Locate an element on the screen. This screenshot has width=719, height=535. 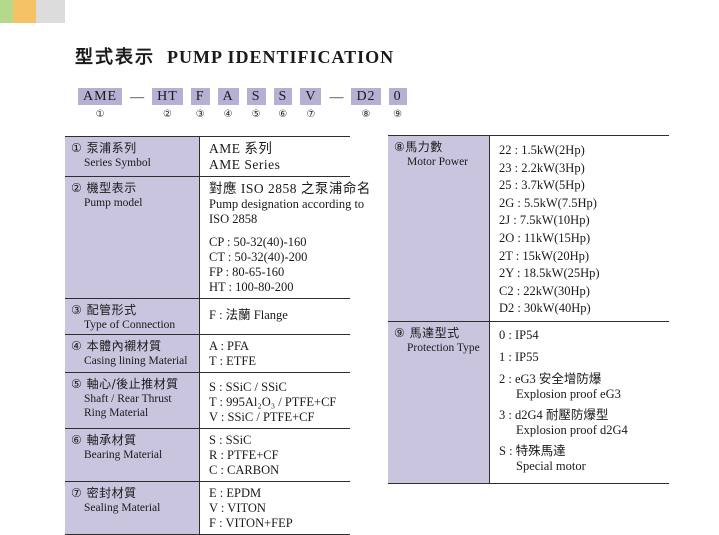
value-line: V : SSiC / PTFE+CF is located at coordinates (262, 417).